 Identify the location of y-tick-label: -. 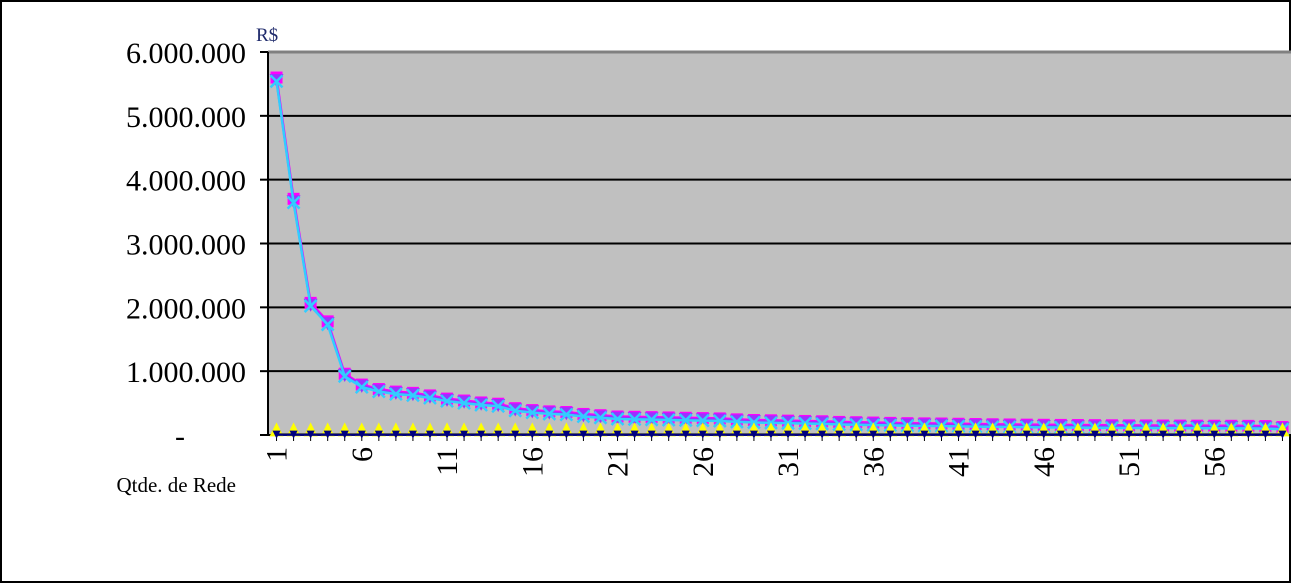
(180, 436).